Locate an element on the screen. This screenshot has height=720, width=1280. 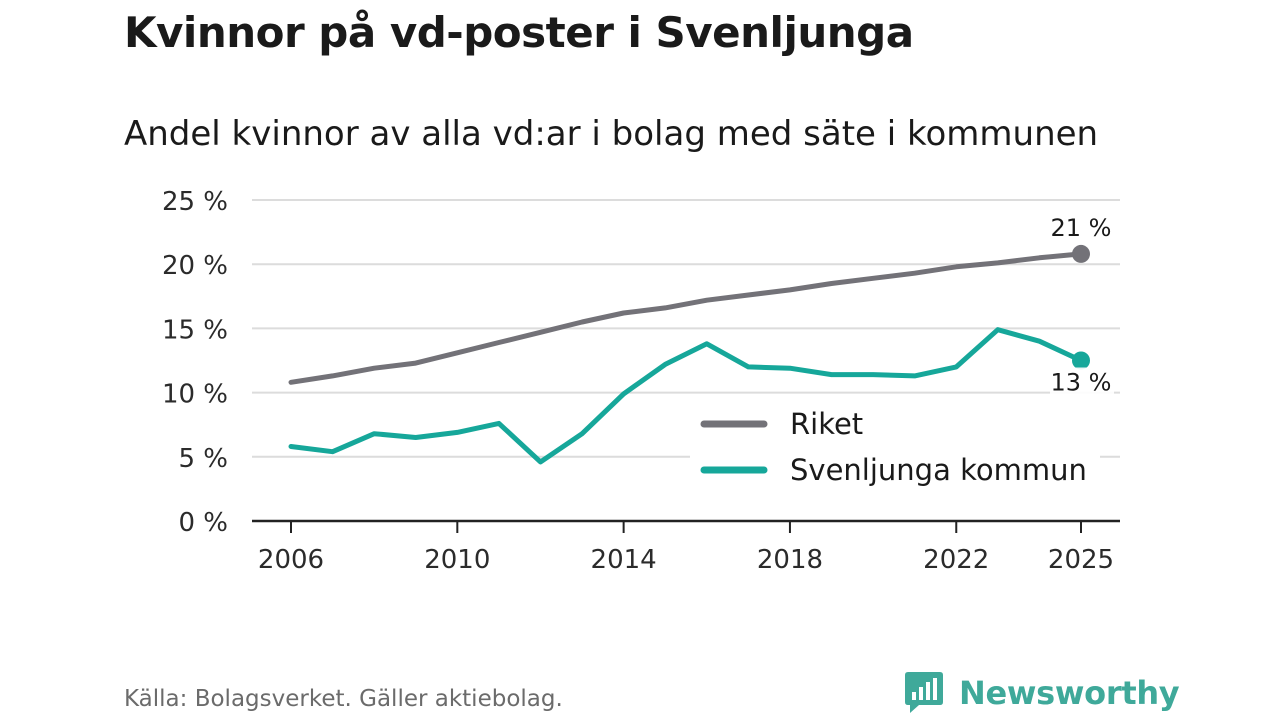
y-tick-label: 15 % is located at coordinates (195, 330).